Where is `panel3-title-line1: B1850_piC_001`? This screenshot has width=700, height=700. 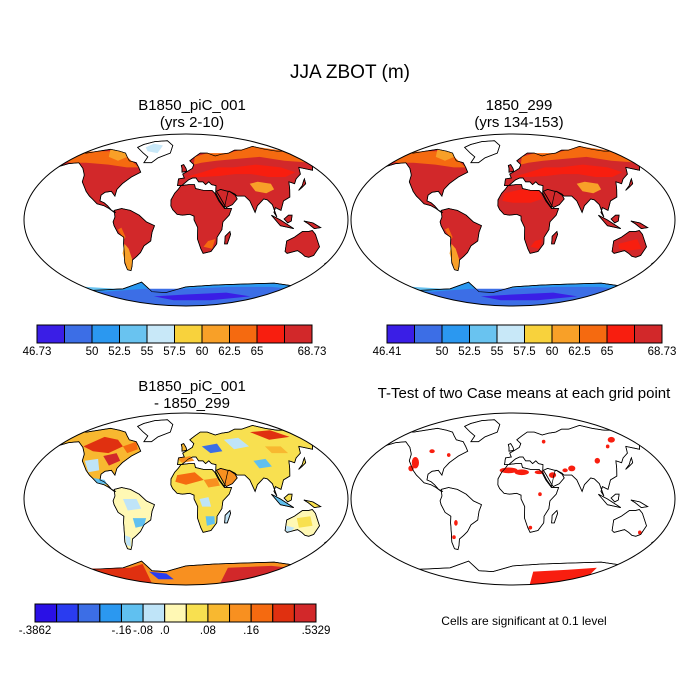
panel3-title-line1: B1850_piC_001 is located at coordinates (192, 386).